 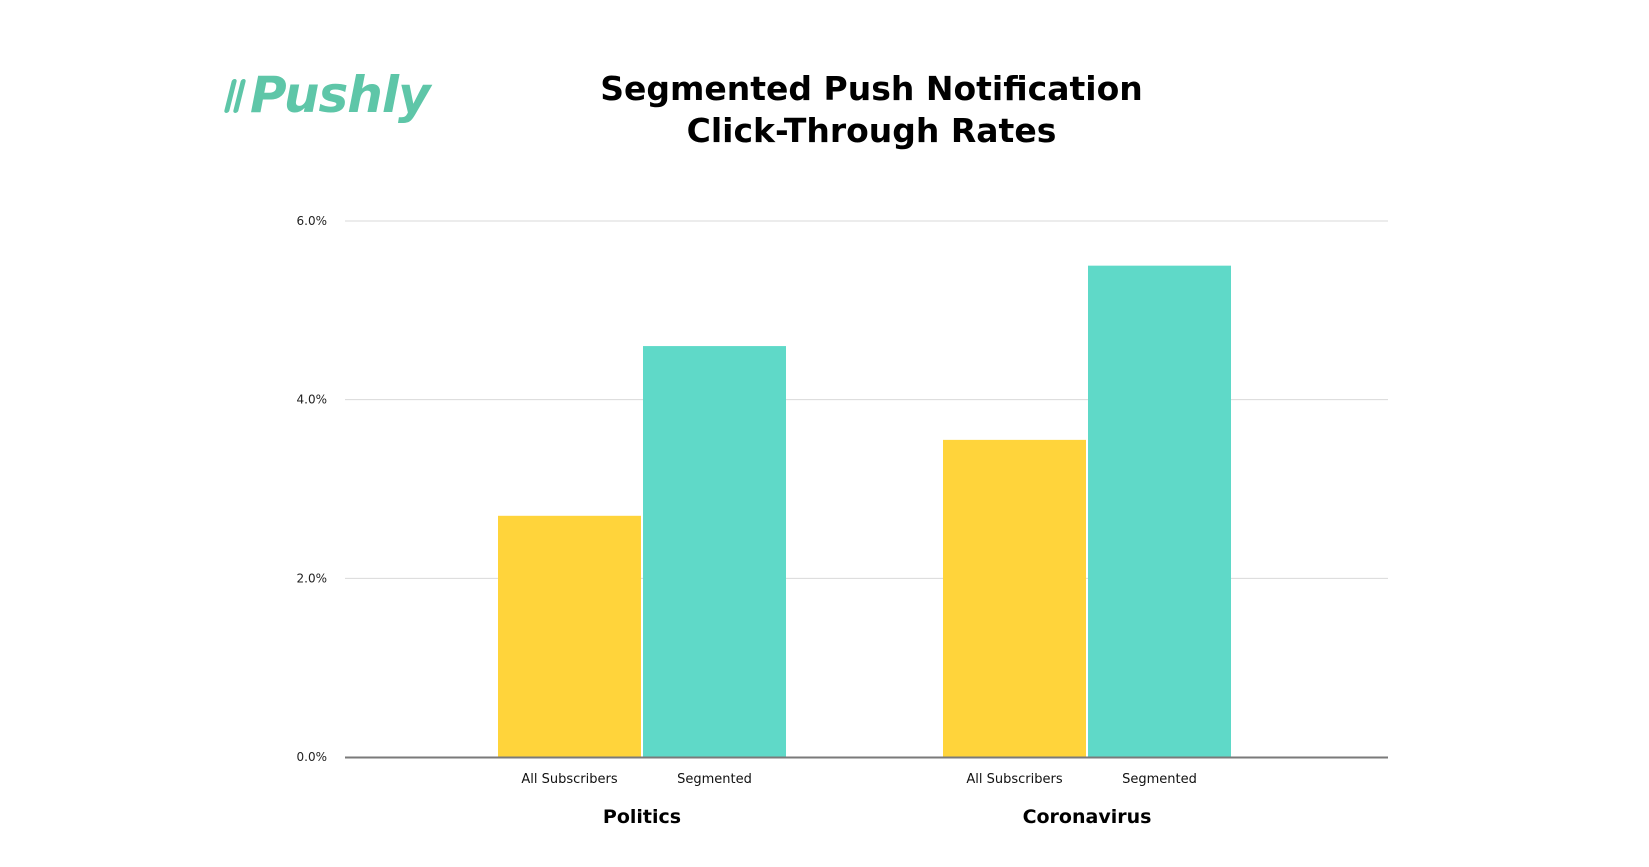 I want to click on bar-politics-all-subscribers, so click(x=569, y=636).